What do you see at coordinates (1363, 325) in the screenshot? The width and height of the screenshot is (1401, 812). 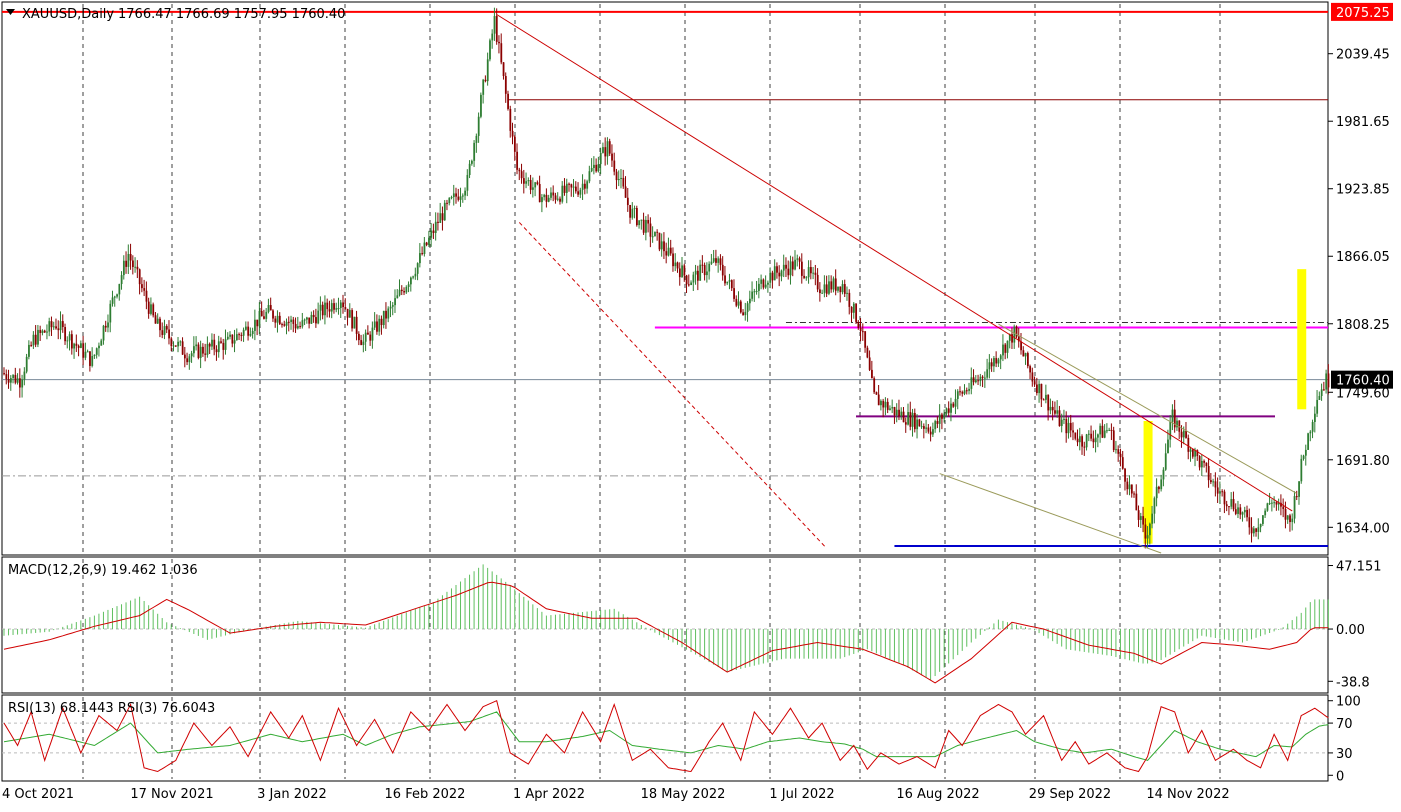 I see `y-tick-label: 1808.25` at bounding box center [1363, 325].